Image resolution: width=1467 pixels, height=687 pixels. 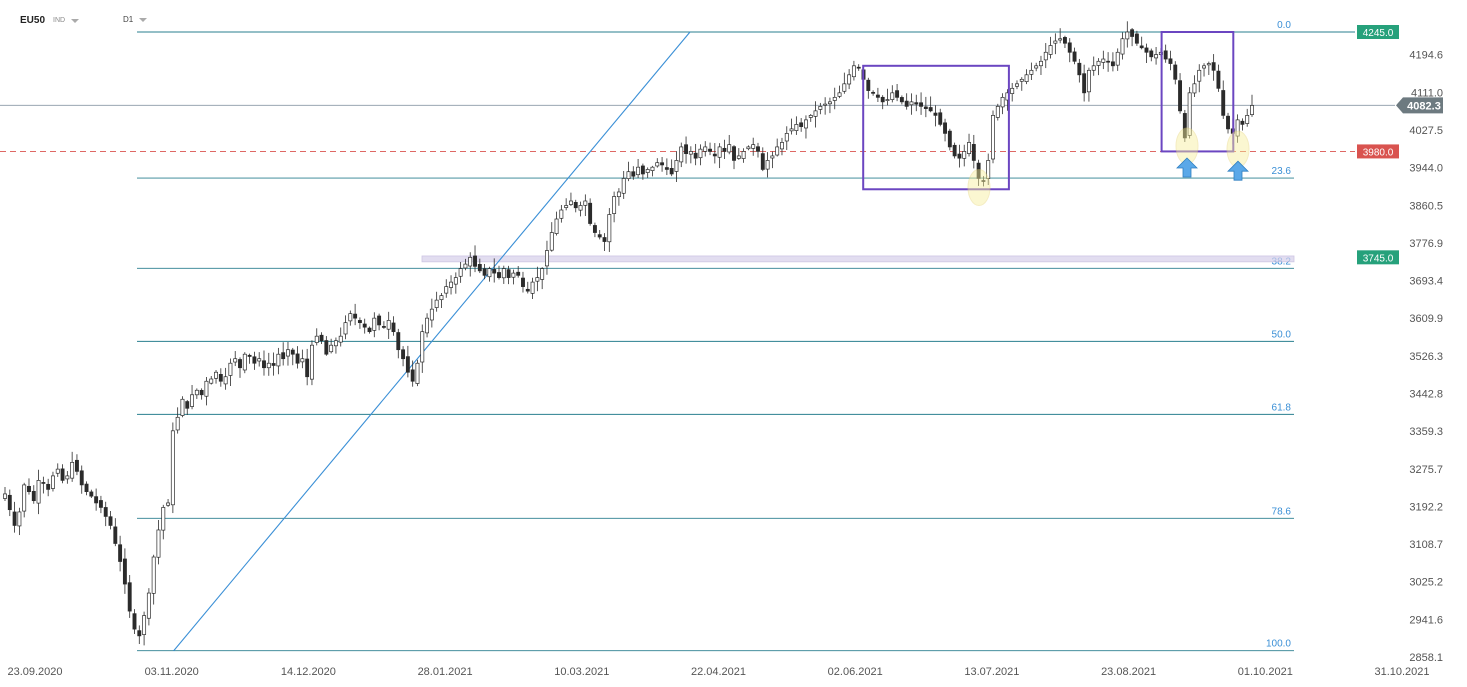 I want to click on x-tick-label: 23.08.2021, so click(x=1128, y=672).